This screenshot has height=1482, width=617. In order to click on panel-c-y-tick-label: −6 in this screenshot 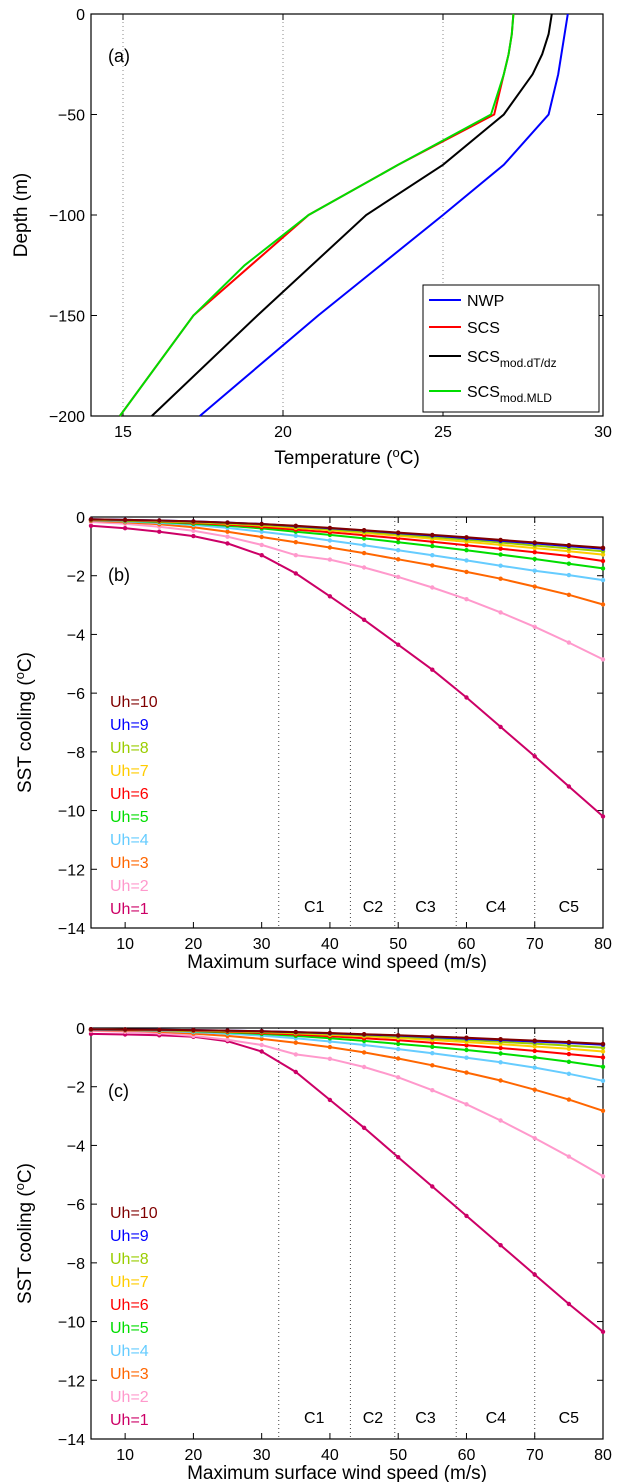, I will do `click(76, 1205)`.